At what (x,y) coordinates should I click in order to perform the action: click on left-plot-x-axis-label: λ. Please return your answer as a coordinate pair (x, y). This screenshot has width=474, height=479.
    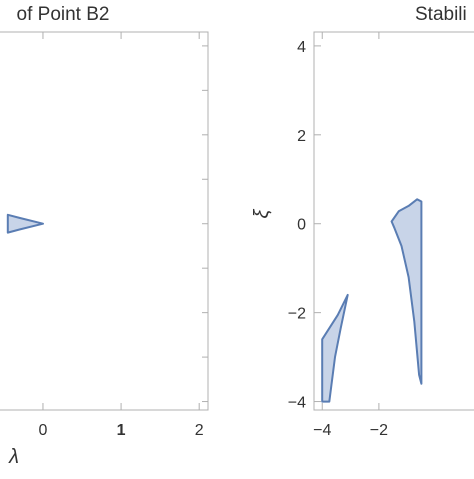
    Looking at the image, I should click on (13, 457).